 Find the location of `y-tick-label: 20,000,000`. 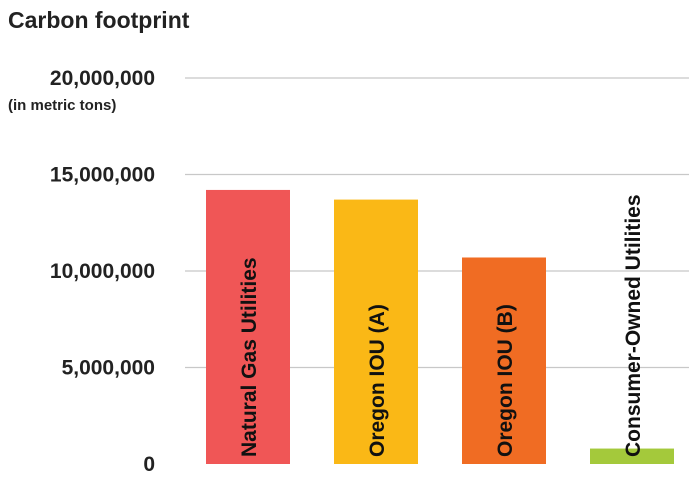

y-tick-label: 20,000,000 is located at coordinates (102, 78).